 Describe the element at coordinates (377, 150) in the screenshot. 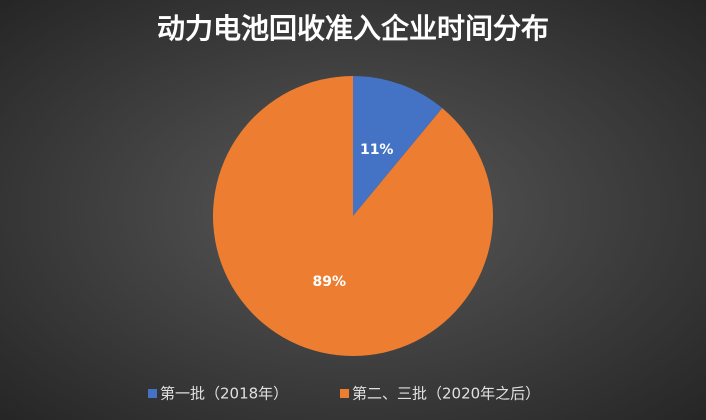

I see `data-label: 11%` at that location.